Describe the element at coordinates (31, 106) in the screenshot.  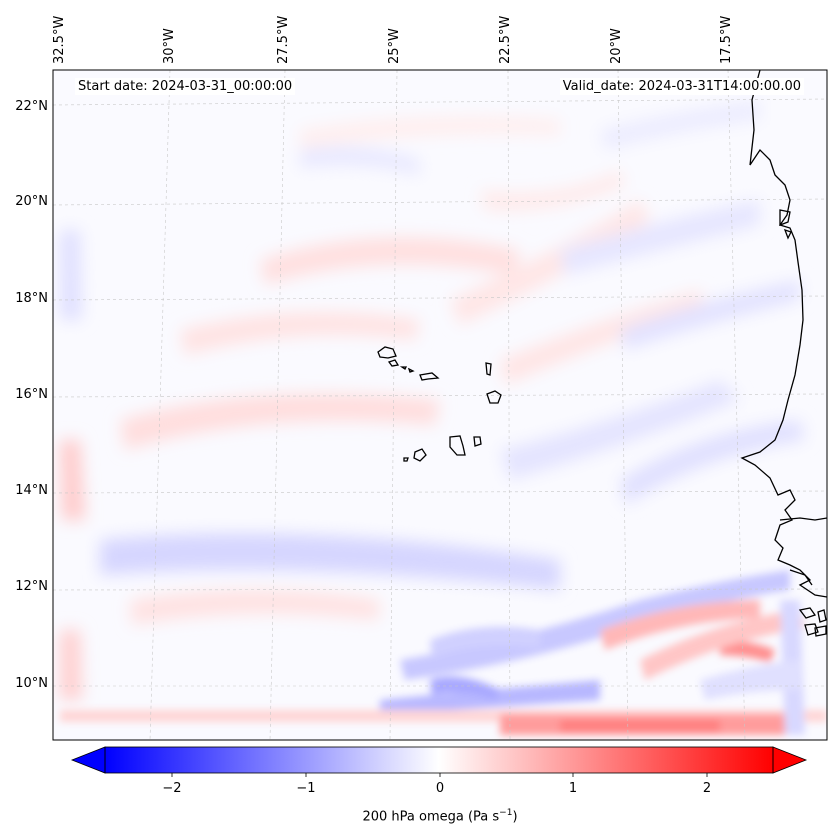
I see `lat-label-22n: 22°N` at that location.